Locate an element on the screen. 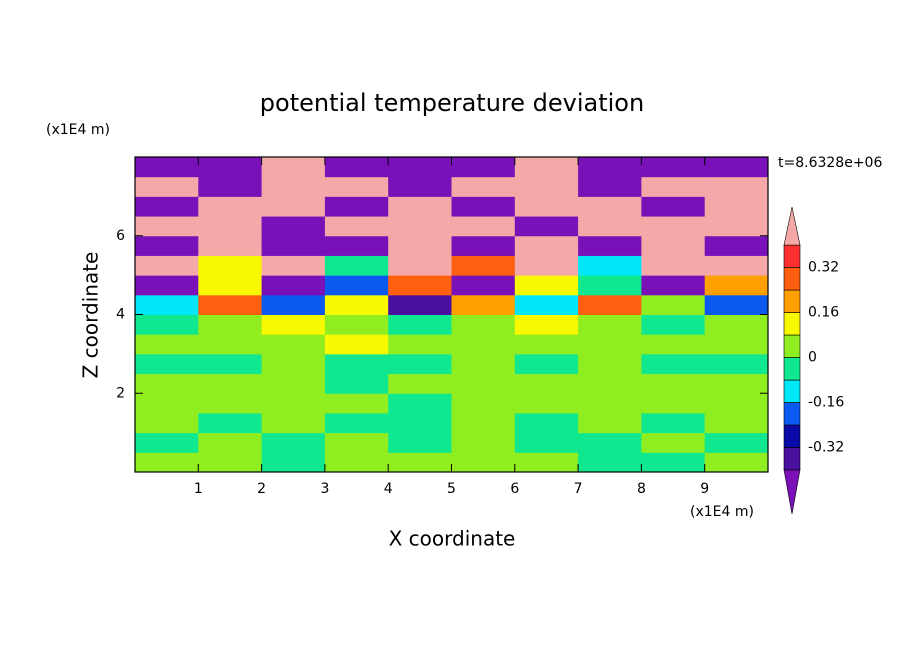 The width and height of the screenshot is (904, 654). x-tick-label: 3 is located at coordinates (324, 489).